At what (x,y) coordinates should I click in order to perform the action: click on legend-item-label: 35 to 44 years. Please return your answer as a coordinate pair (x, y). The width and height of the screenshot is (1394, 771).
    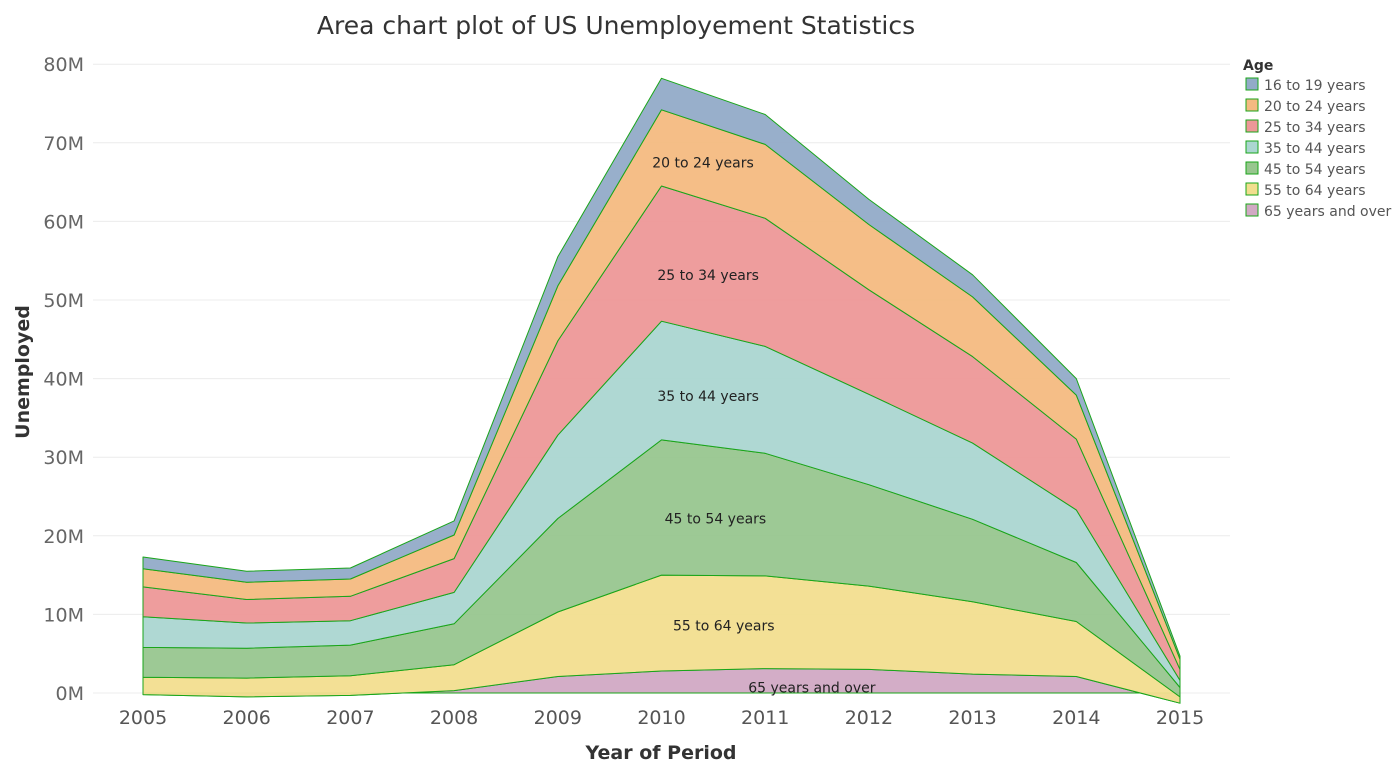
    Looking at the image, I should click on (1315, 149).